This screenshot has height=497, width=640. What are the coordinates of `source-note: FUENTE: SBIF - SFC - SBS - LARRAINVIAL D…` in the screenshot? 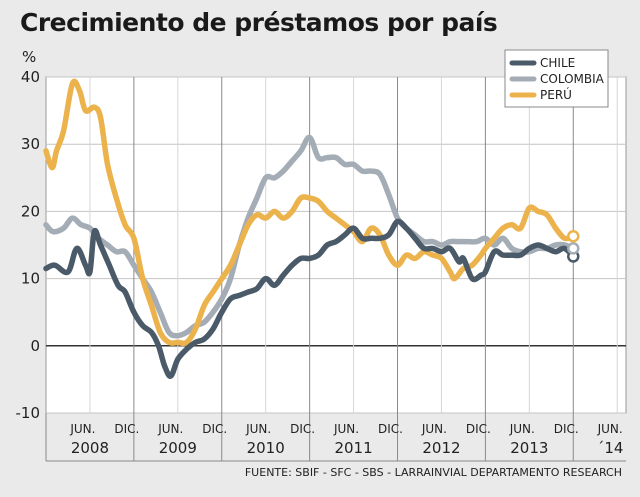 It's located at (433, 472).